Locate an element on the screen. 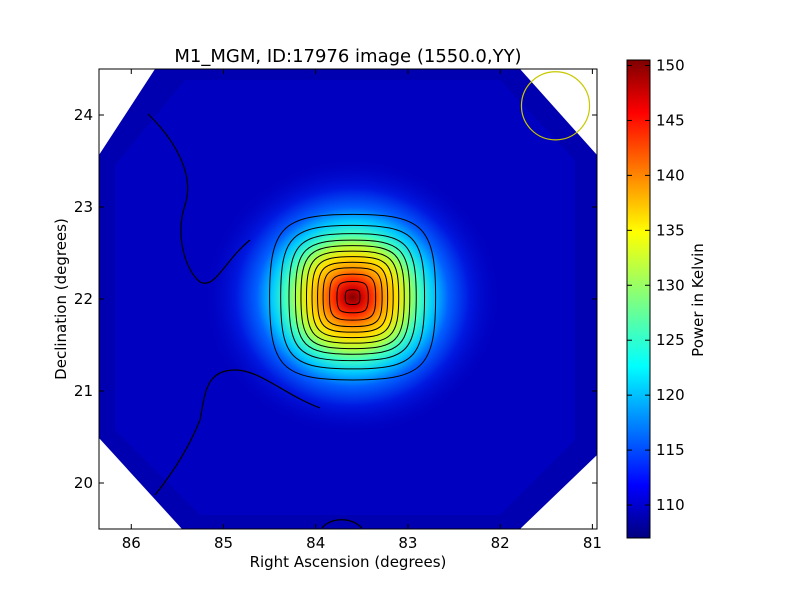 The width and height of the screenshot is (800, 600). contour-bottom-arc is located at coordinates (342, 524).